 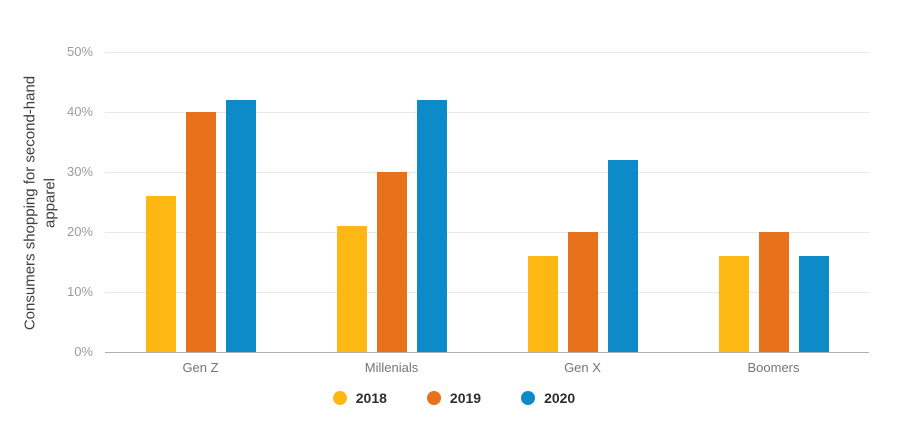 I want to click on bar-2019-millenials, so click(x=391, y=262).